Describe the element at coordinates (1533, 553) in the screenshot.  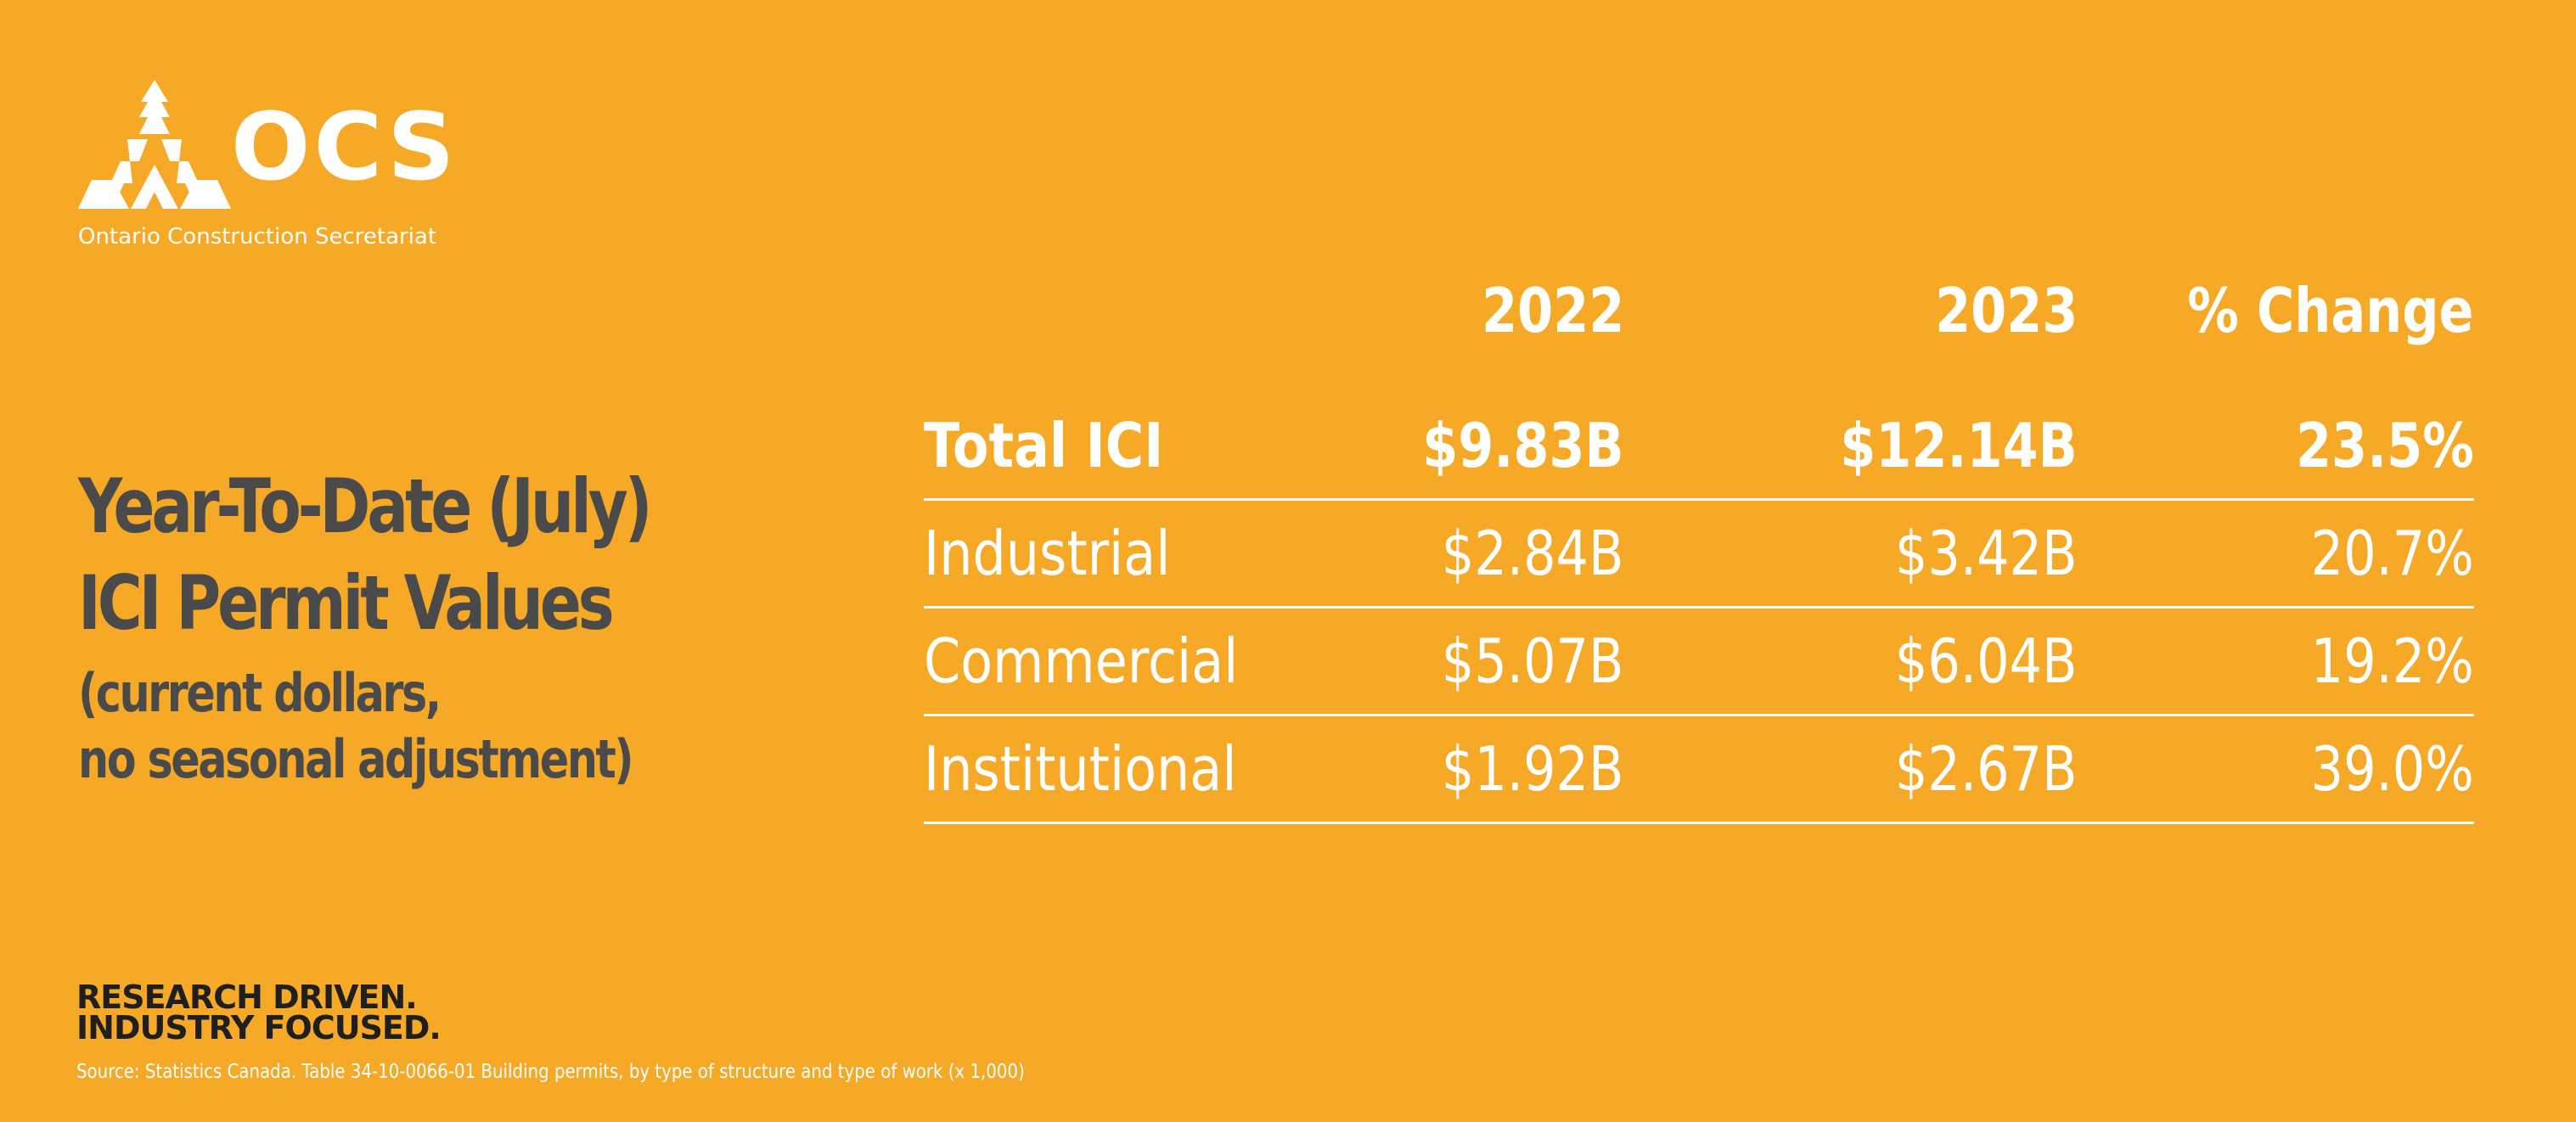
I see `cell-2022: $2.84B` at that location.